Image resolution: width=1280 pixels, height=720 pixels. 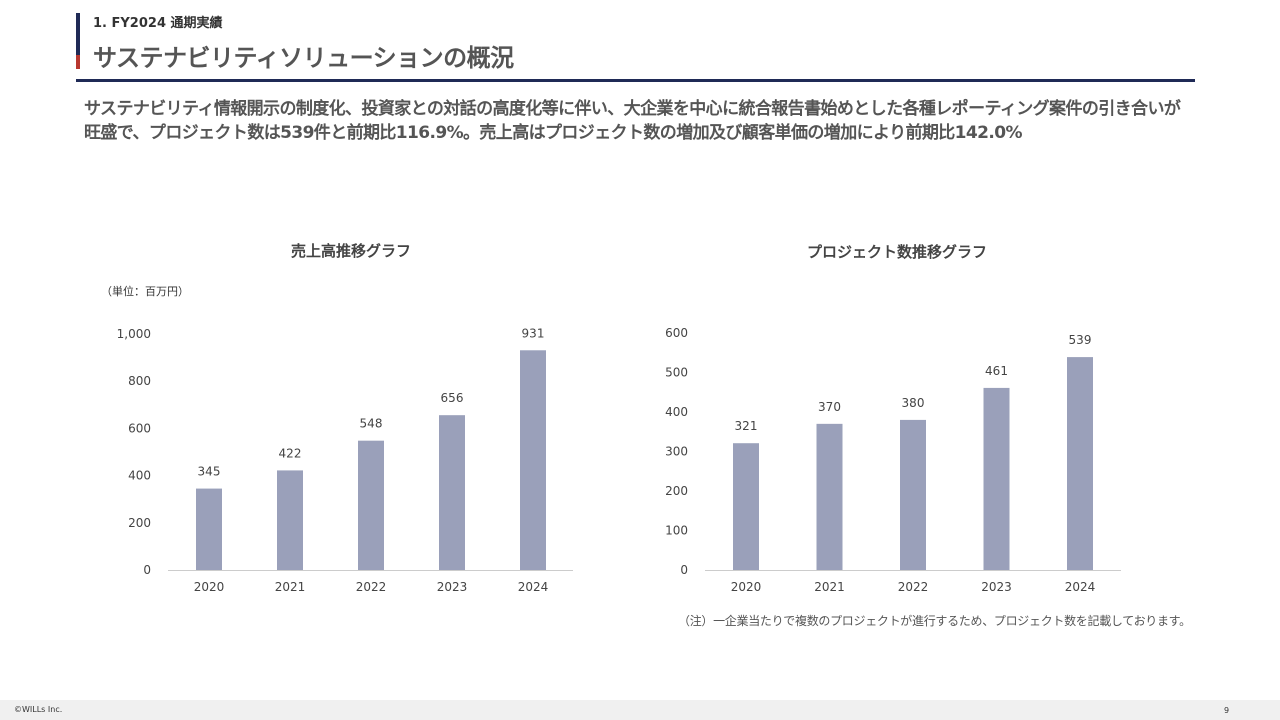 I want to click on page-title: サステナビリティソリューションの概況, so click(x=303, y=58).